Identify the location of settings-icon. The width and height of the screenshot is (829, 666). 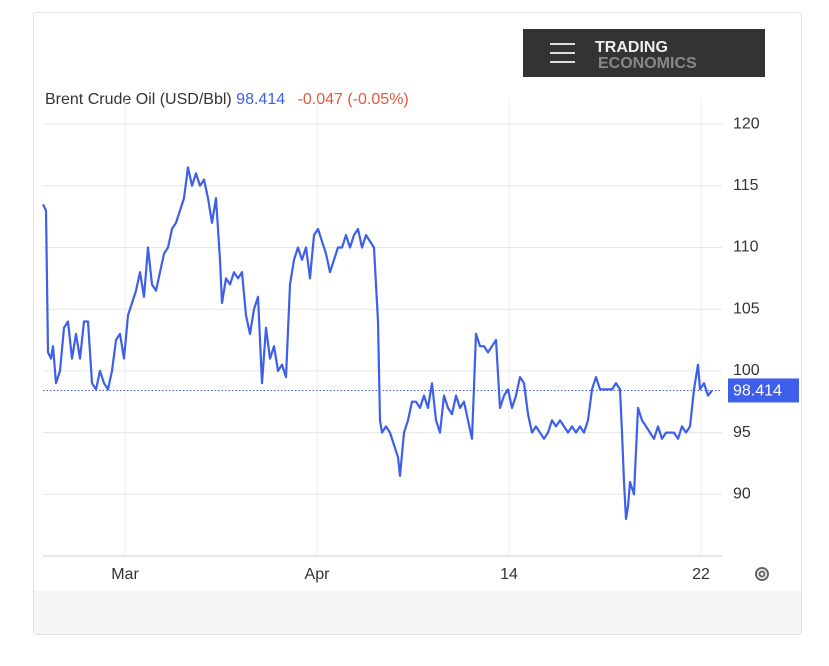
(762, 574).